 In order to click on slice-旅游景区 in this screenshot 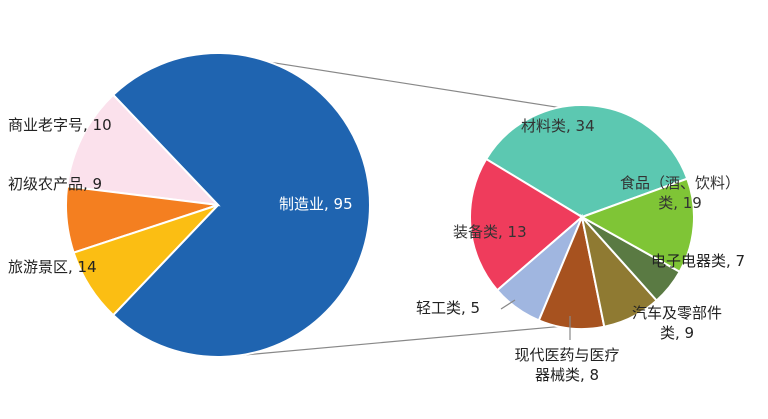, I will do `click(143, 150)`.